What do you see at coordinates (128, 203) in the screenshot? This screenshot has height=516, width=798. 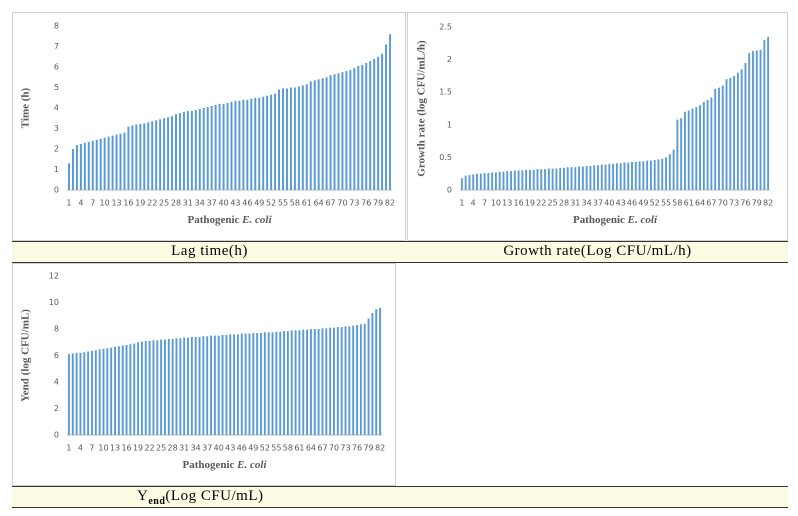 I see `x-tick-label: 16` at bounding box center [128, 203].